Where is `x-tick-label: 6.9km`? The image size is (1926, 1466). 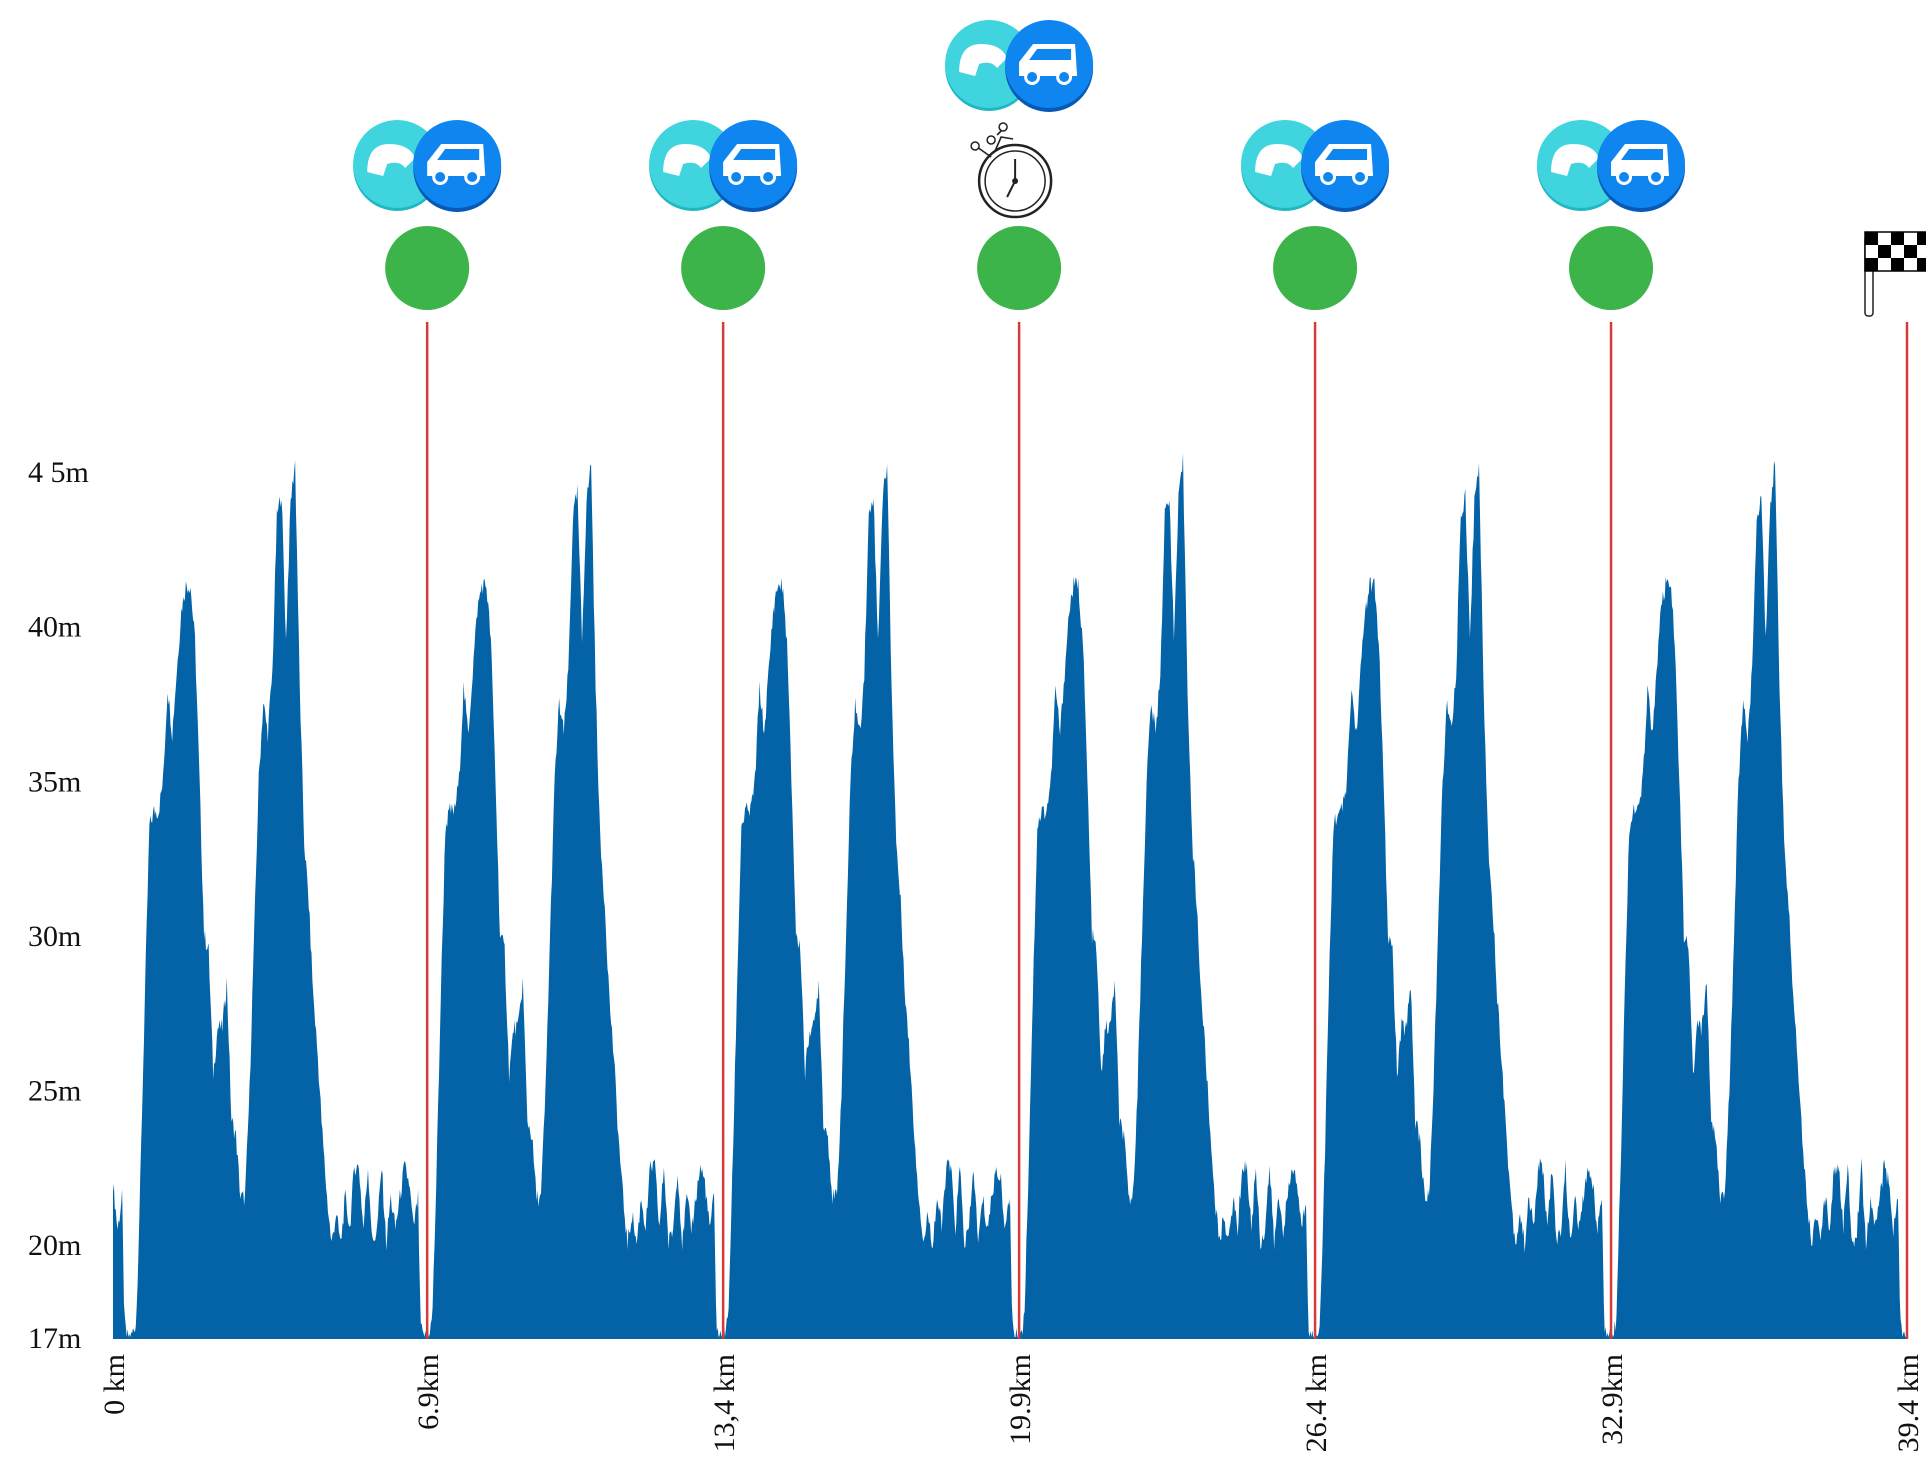
x-tick-label: 6.9km is located at coordinates (428, 1392).